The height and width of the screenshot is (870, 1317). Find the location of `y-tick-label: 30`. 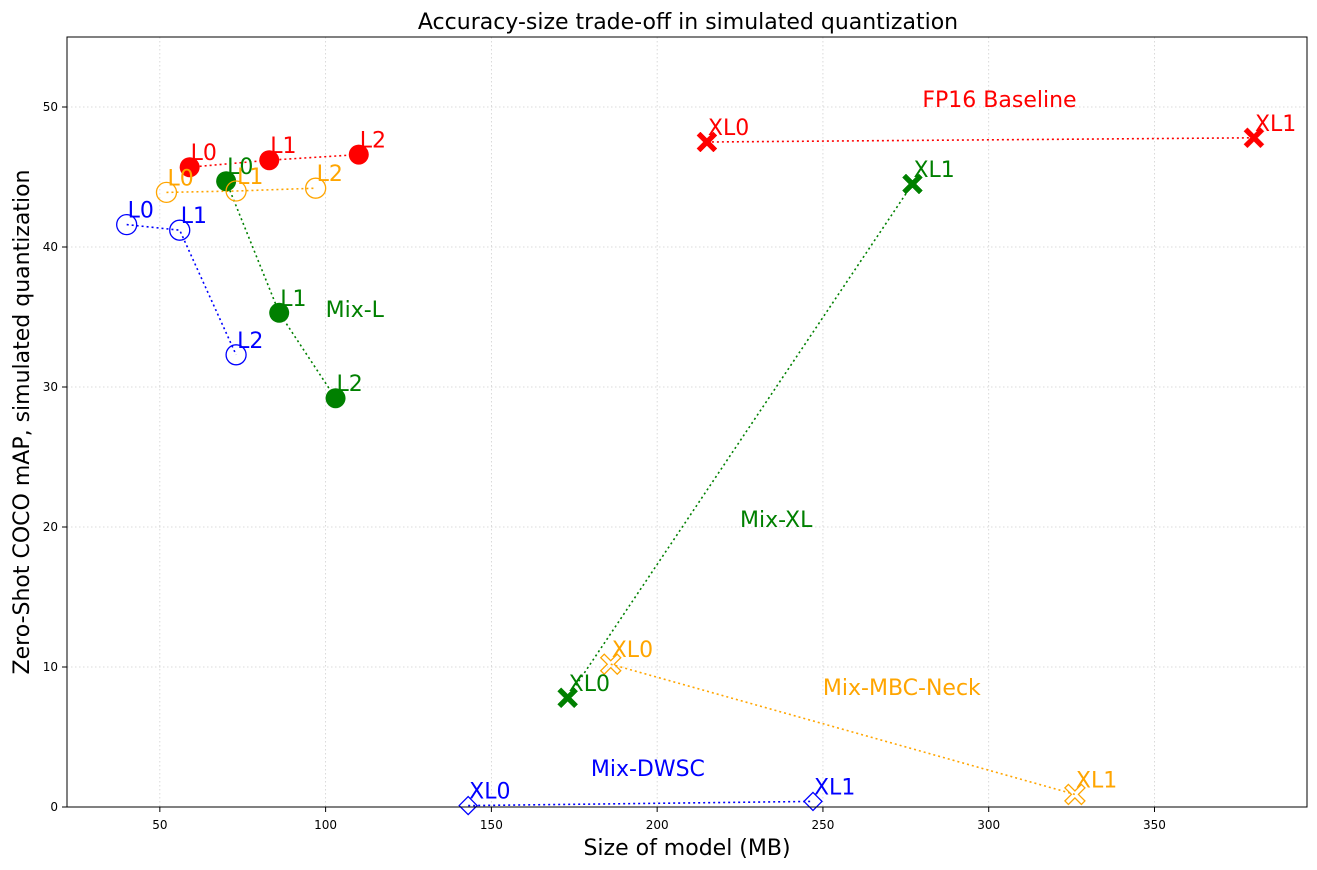

y-tick-label: 30 is located at coordinates (50, 387).